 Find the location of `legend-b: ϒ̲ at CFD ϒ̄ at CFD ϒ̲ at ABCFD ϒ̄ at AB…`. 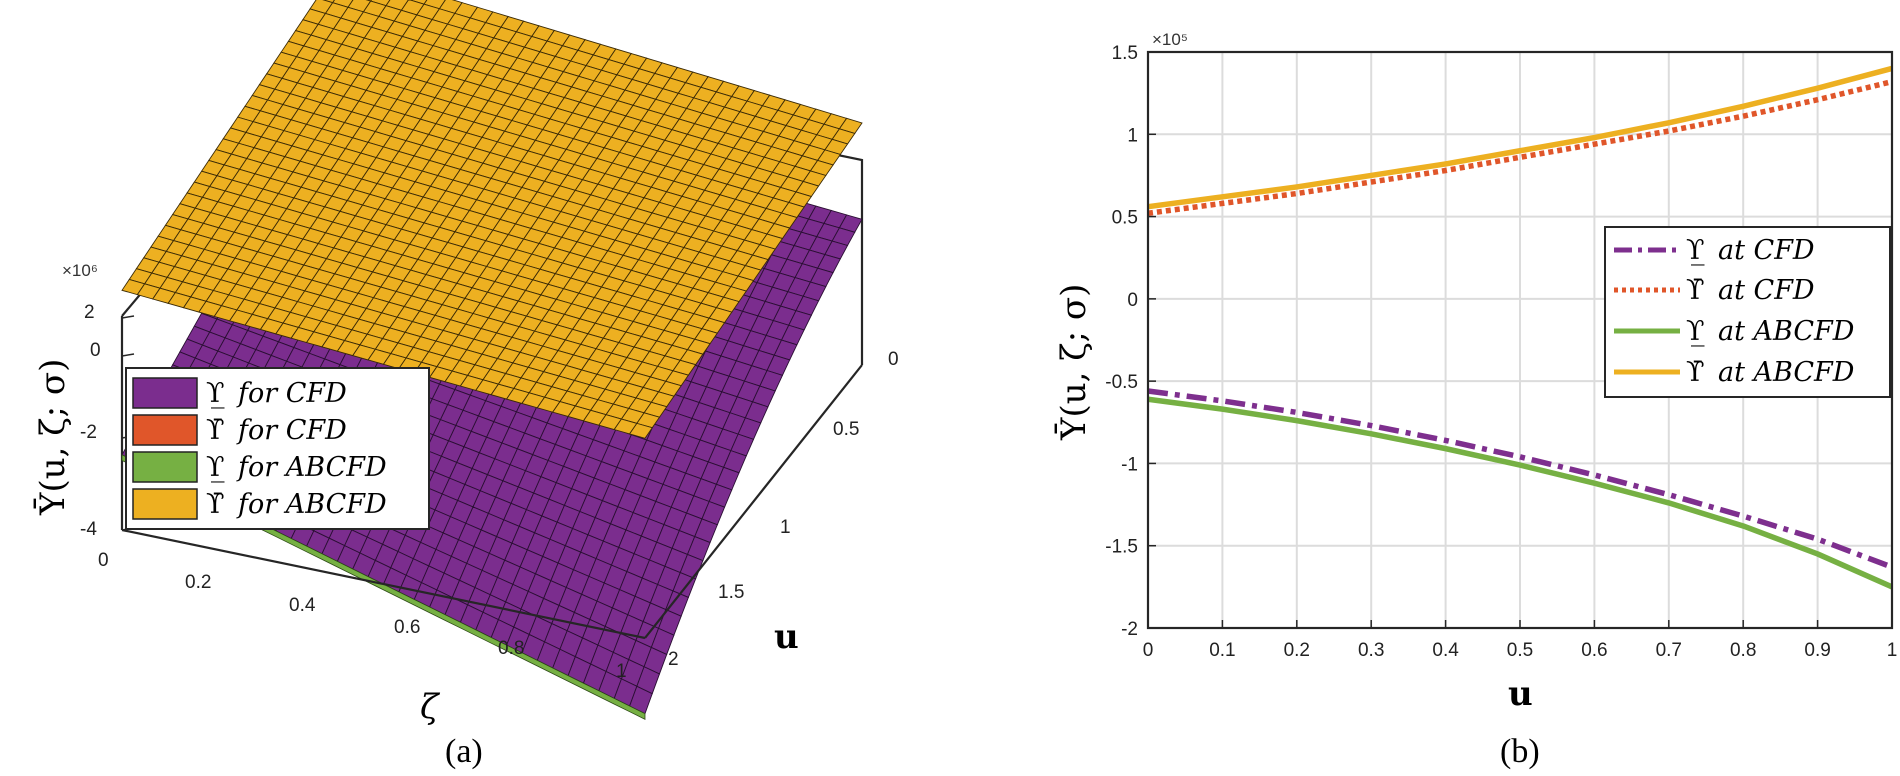

legend-b: ϒ̲ at CFD ϒ̄ at CFD ϒ̲ at ABCFD ϒ̄ at AB… is located at coordinates (1747, 312).